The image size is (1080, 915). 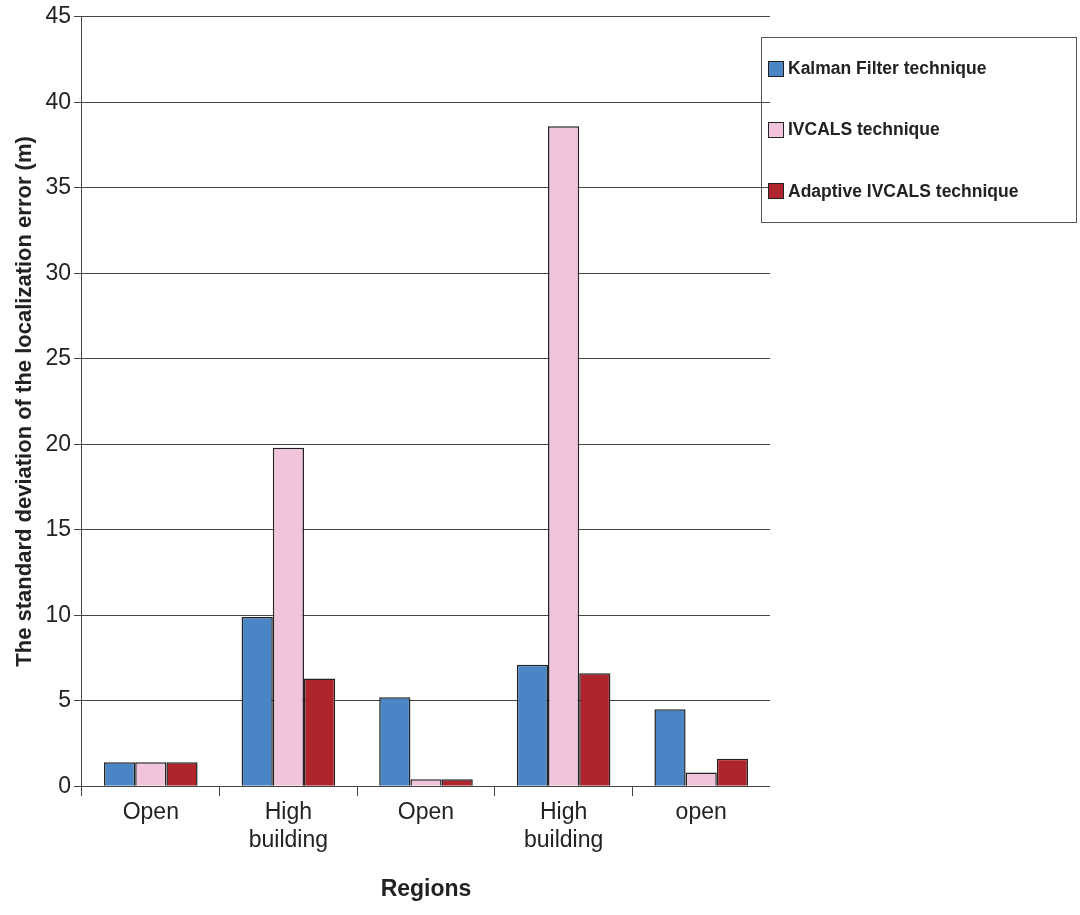 I want to click on y-tick-label: 45, so click(x=58, y=15).